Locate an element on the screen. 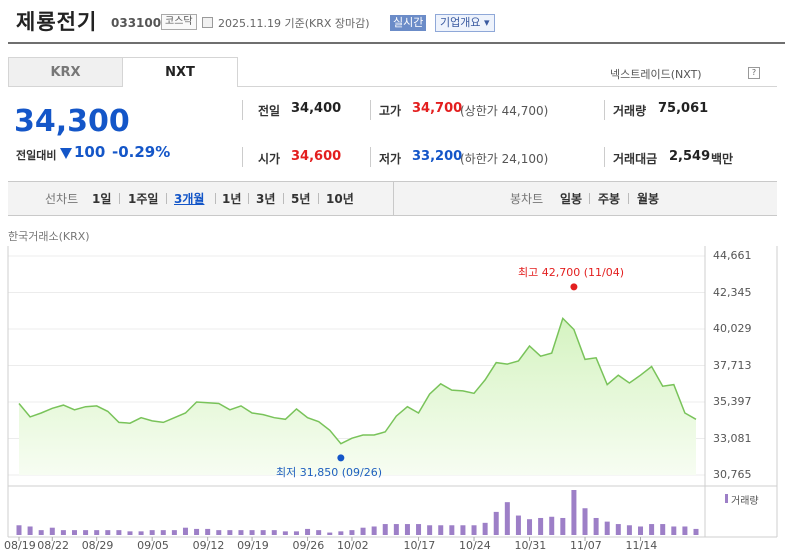 This screenshot has height=555, width=785. candle-daily: 일봉 is located at coordinates (571, 199).